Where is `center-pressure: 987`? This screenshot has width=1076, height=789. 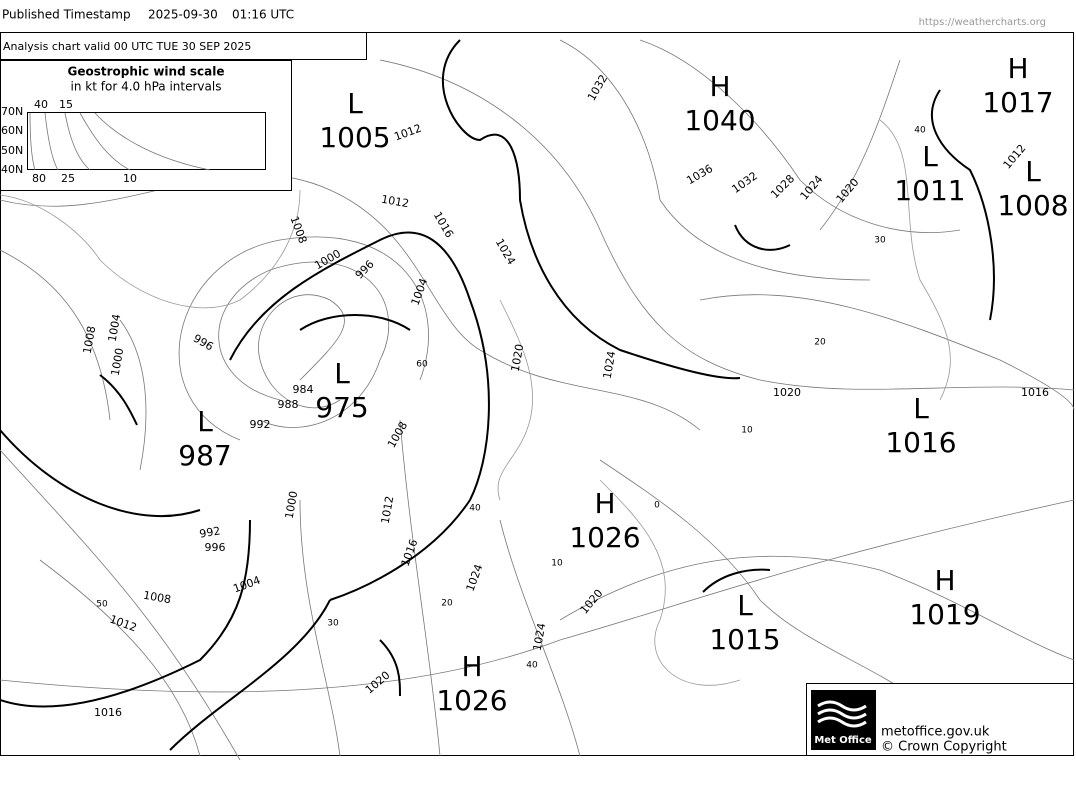
center-pressure: 987 is located at coordinates (204, 455).